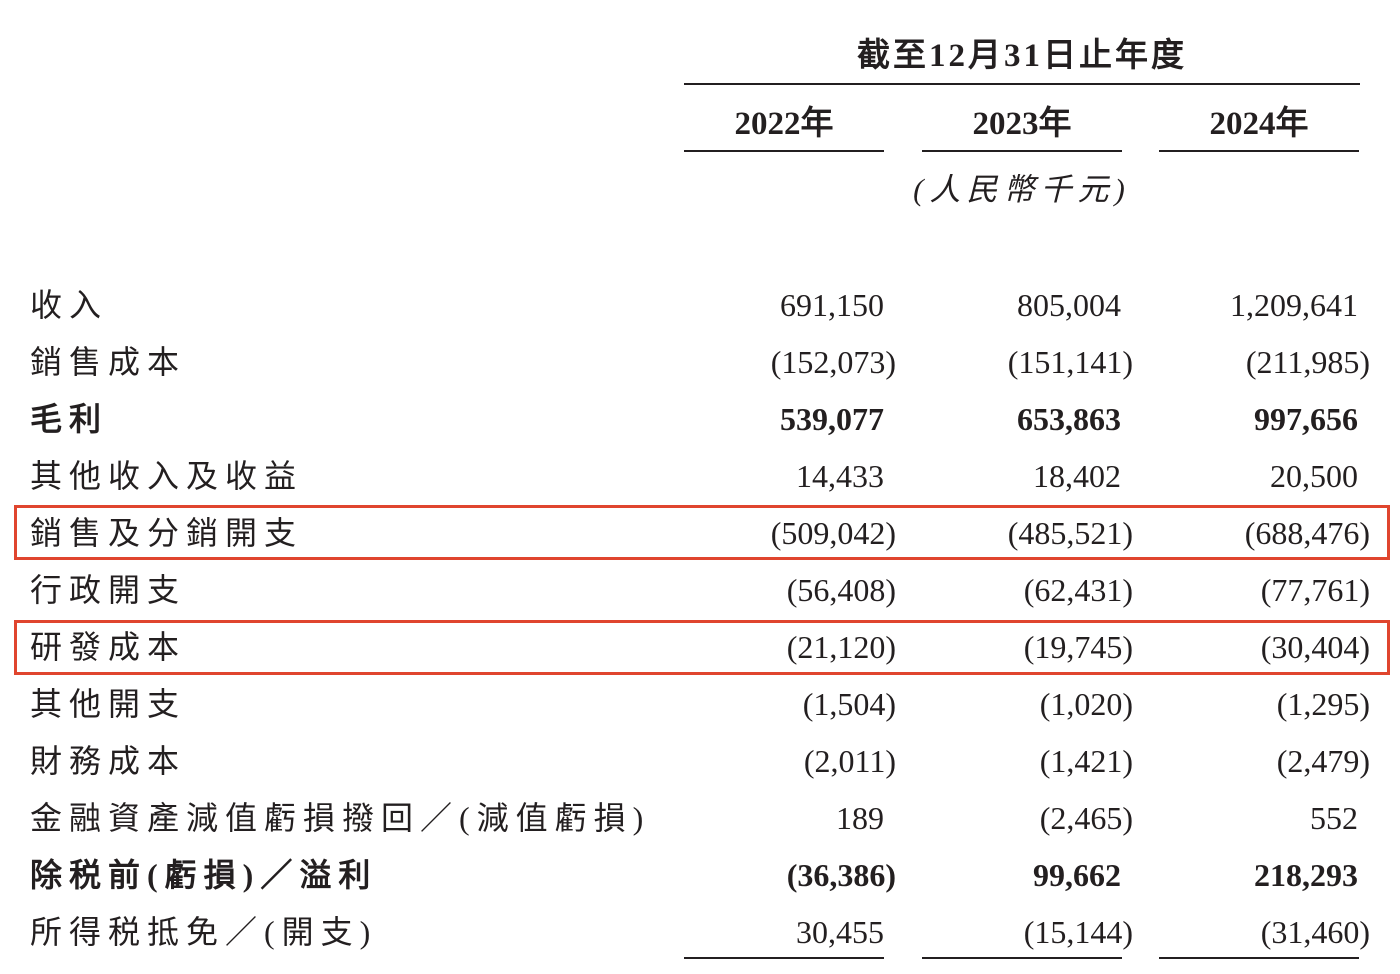 The height and width of the screenshot is (974, 1400). What do you see at coordinates (841, 647) in the screenshot?
I see `value-2022: (21,120)` at bounding box center [841, 647].